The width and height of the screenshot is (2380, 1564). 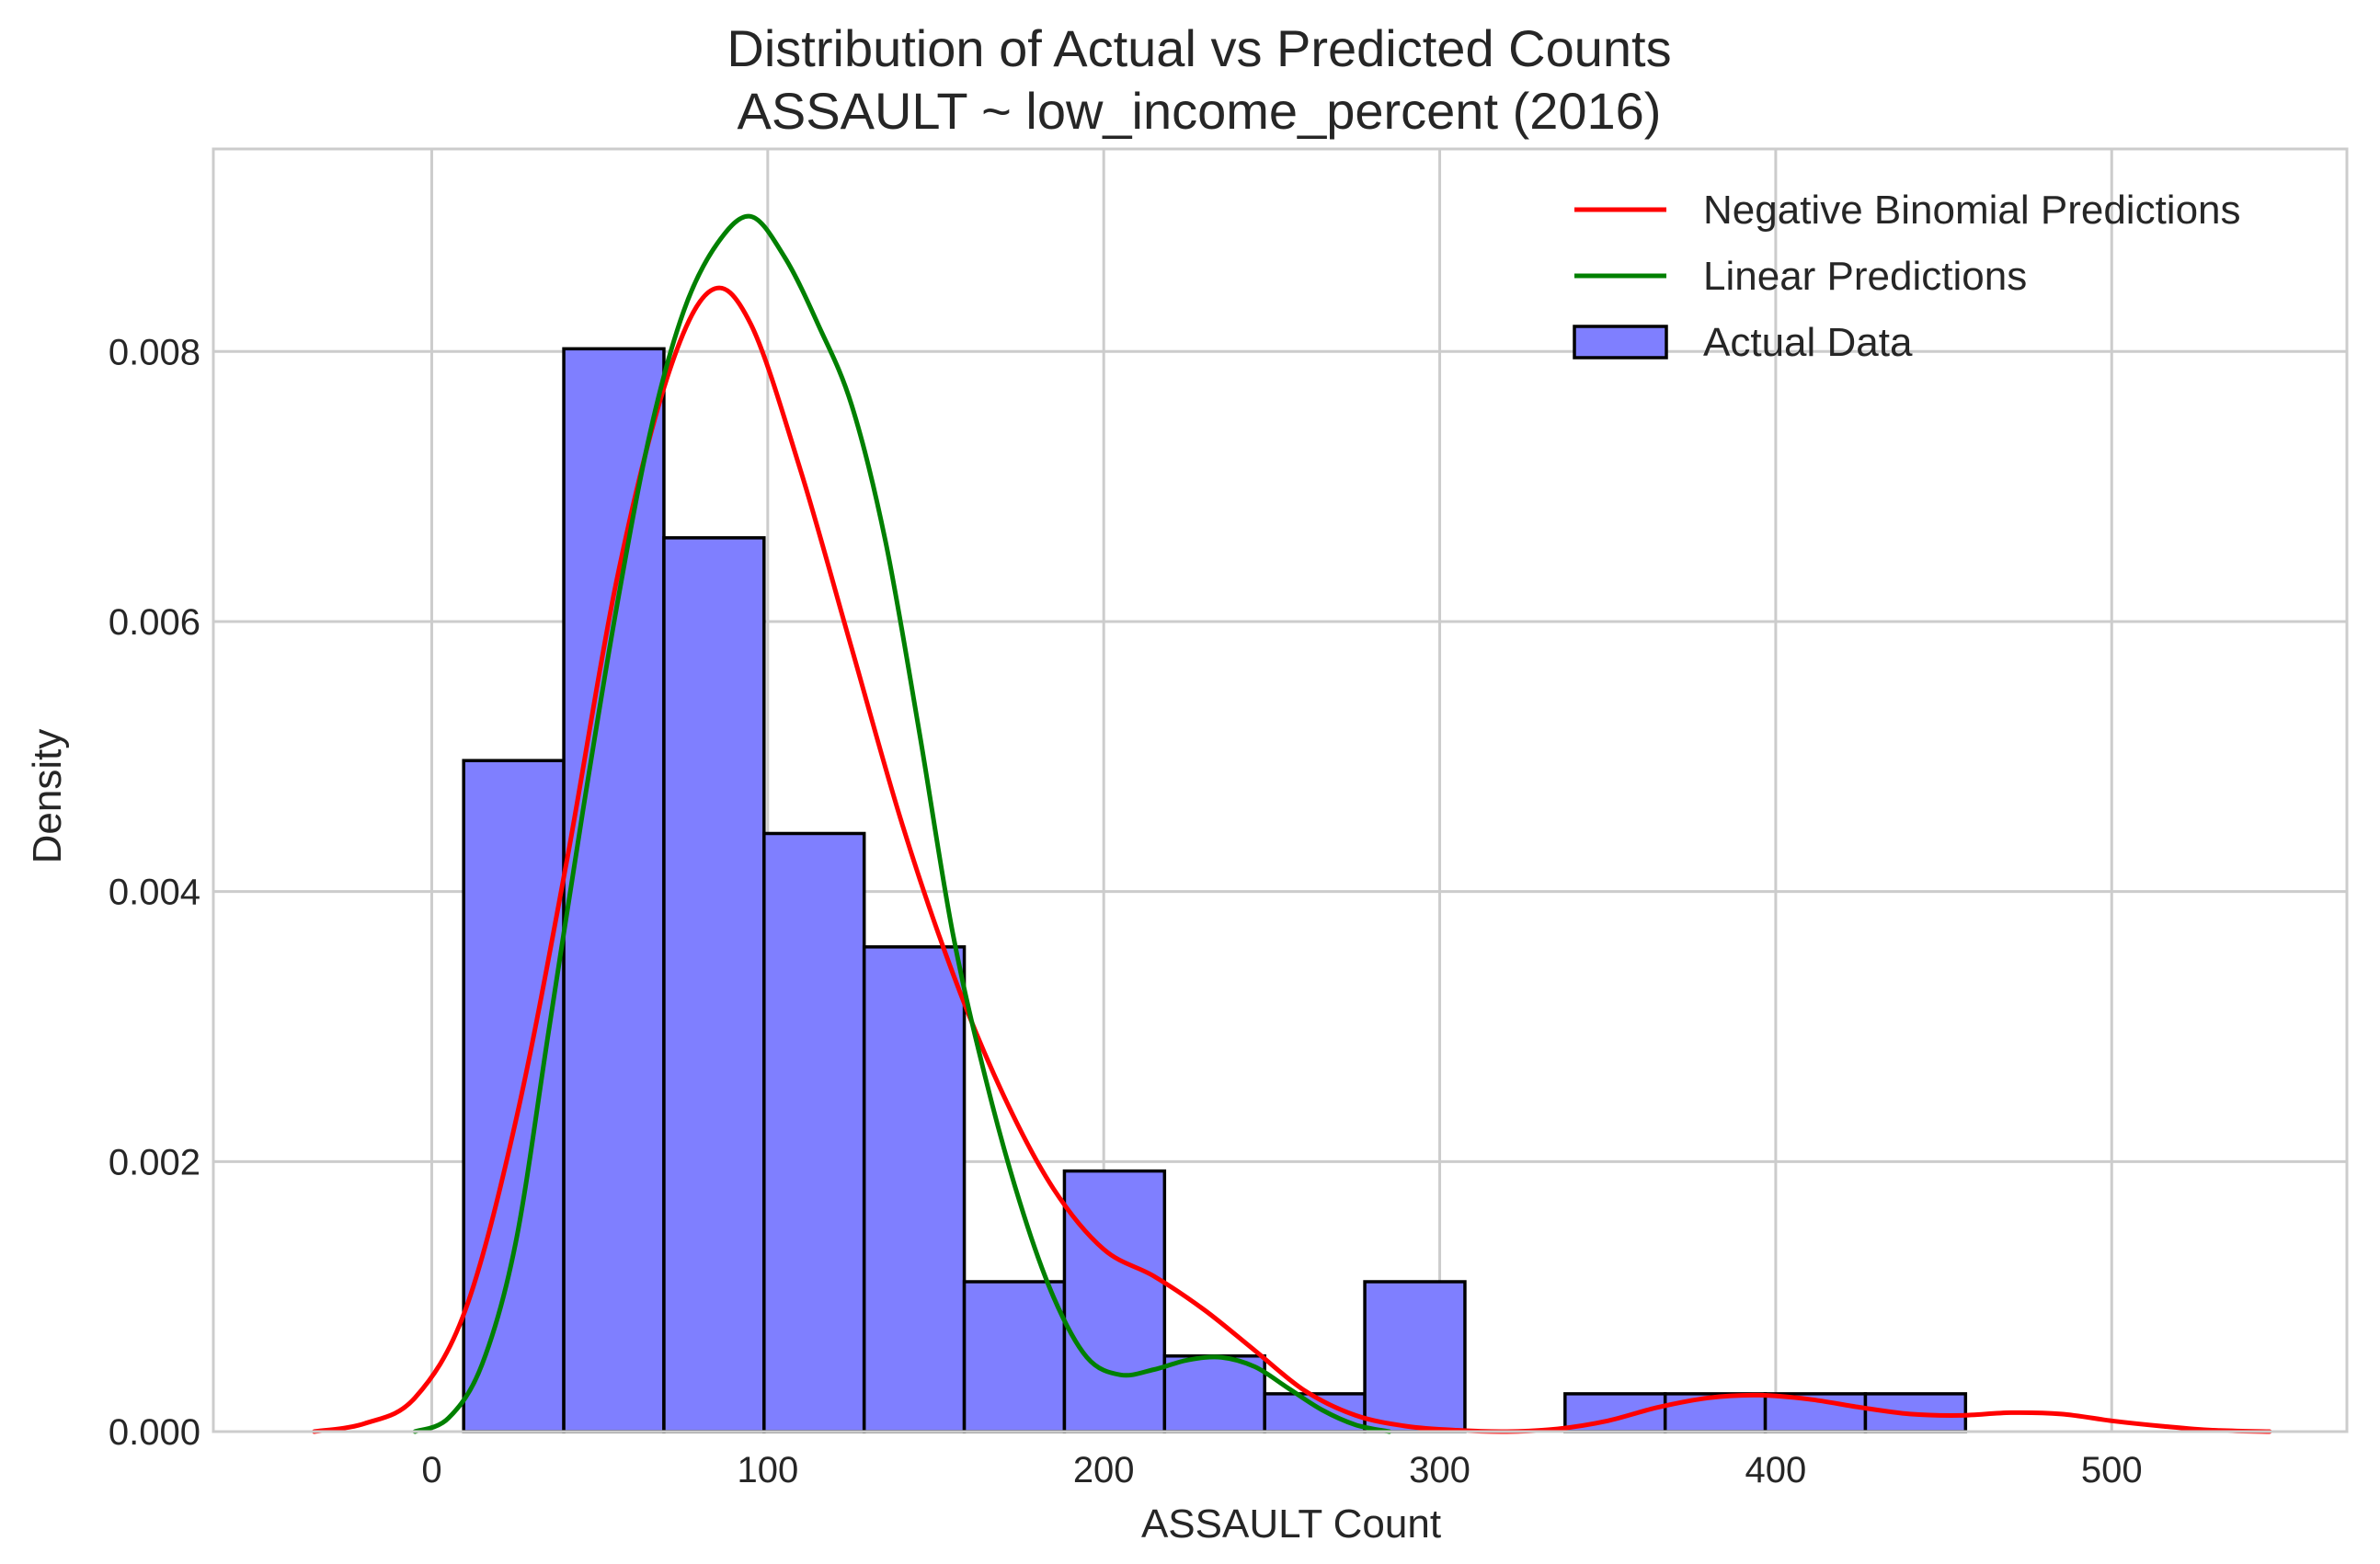 I want to click on y-tick-label: 0.008, so click(x=154, y=352).